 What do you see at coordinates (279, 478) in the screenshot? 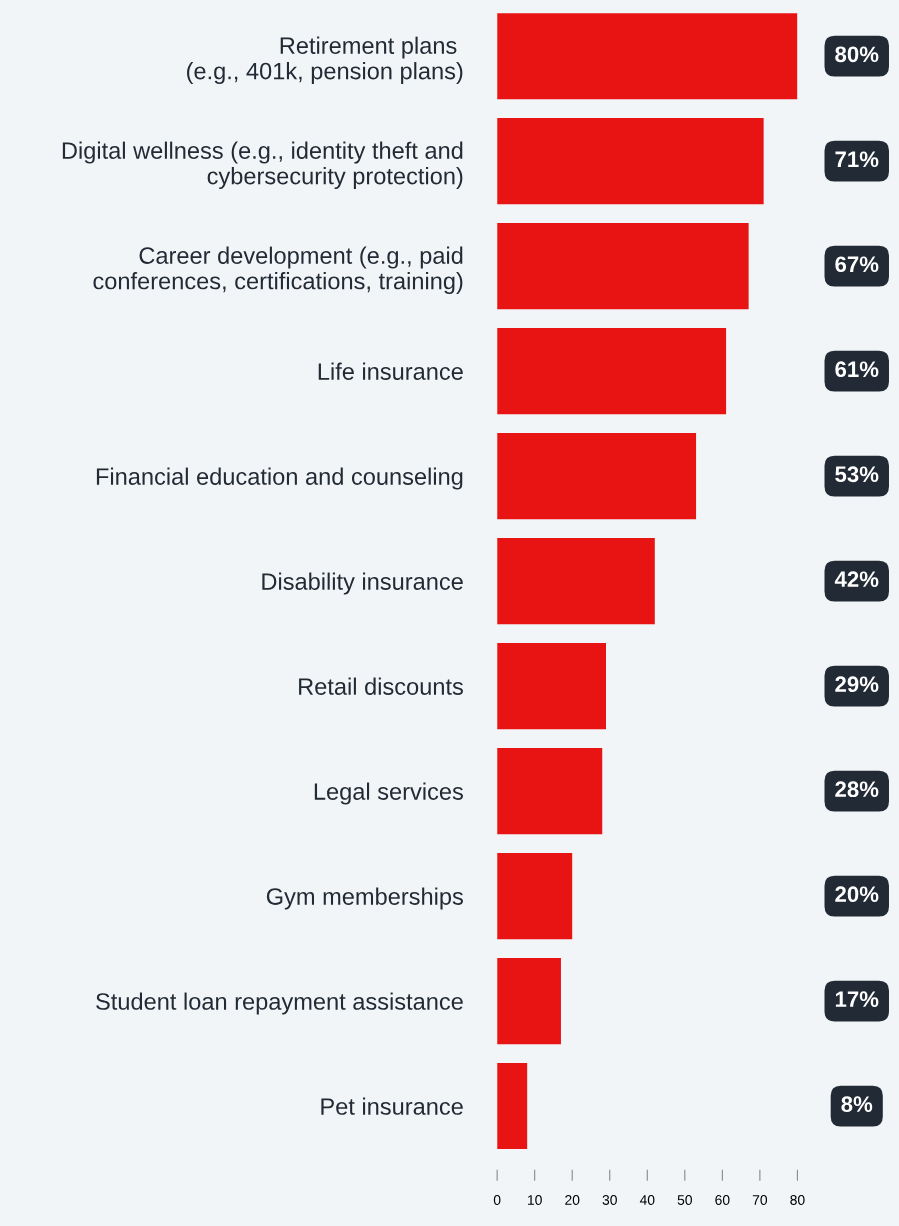
I see `y-tick-label: Financial education and counseling` at bounding box center [279, 478].